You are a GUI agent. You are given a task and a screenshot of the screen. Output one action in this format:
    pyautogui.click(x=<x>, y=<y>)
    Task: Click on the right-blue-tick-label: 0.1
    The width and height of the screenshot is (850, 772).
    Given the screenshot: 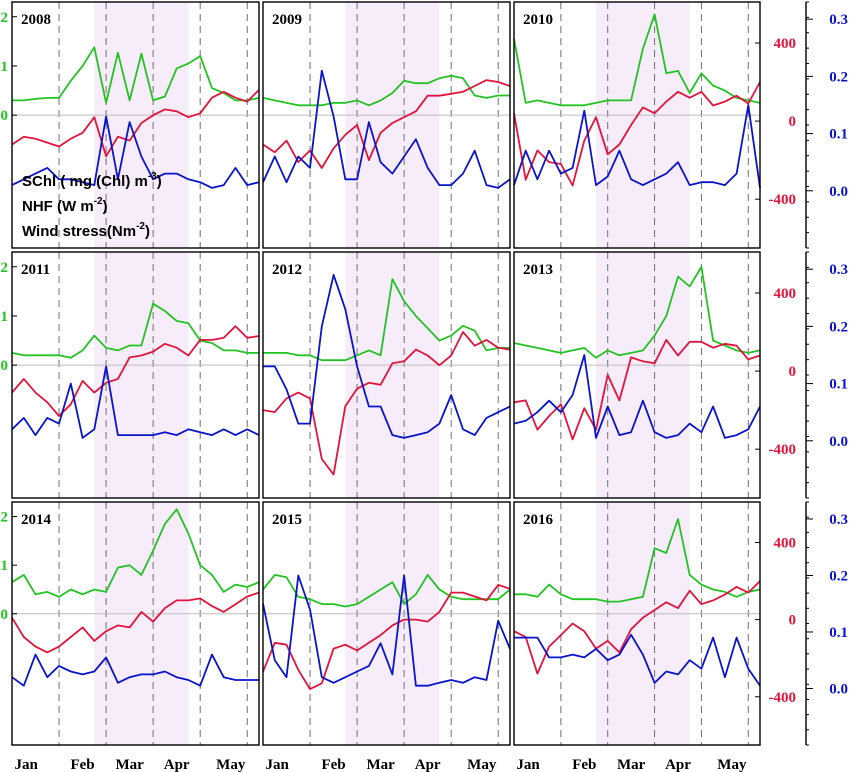 What is the action you would take?
    pyautogui.click(x=838, y=633)
    